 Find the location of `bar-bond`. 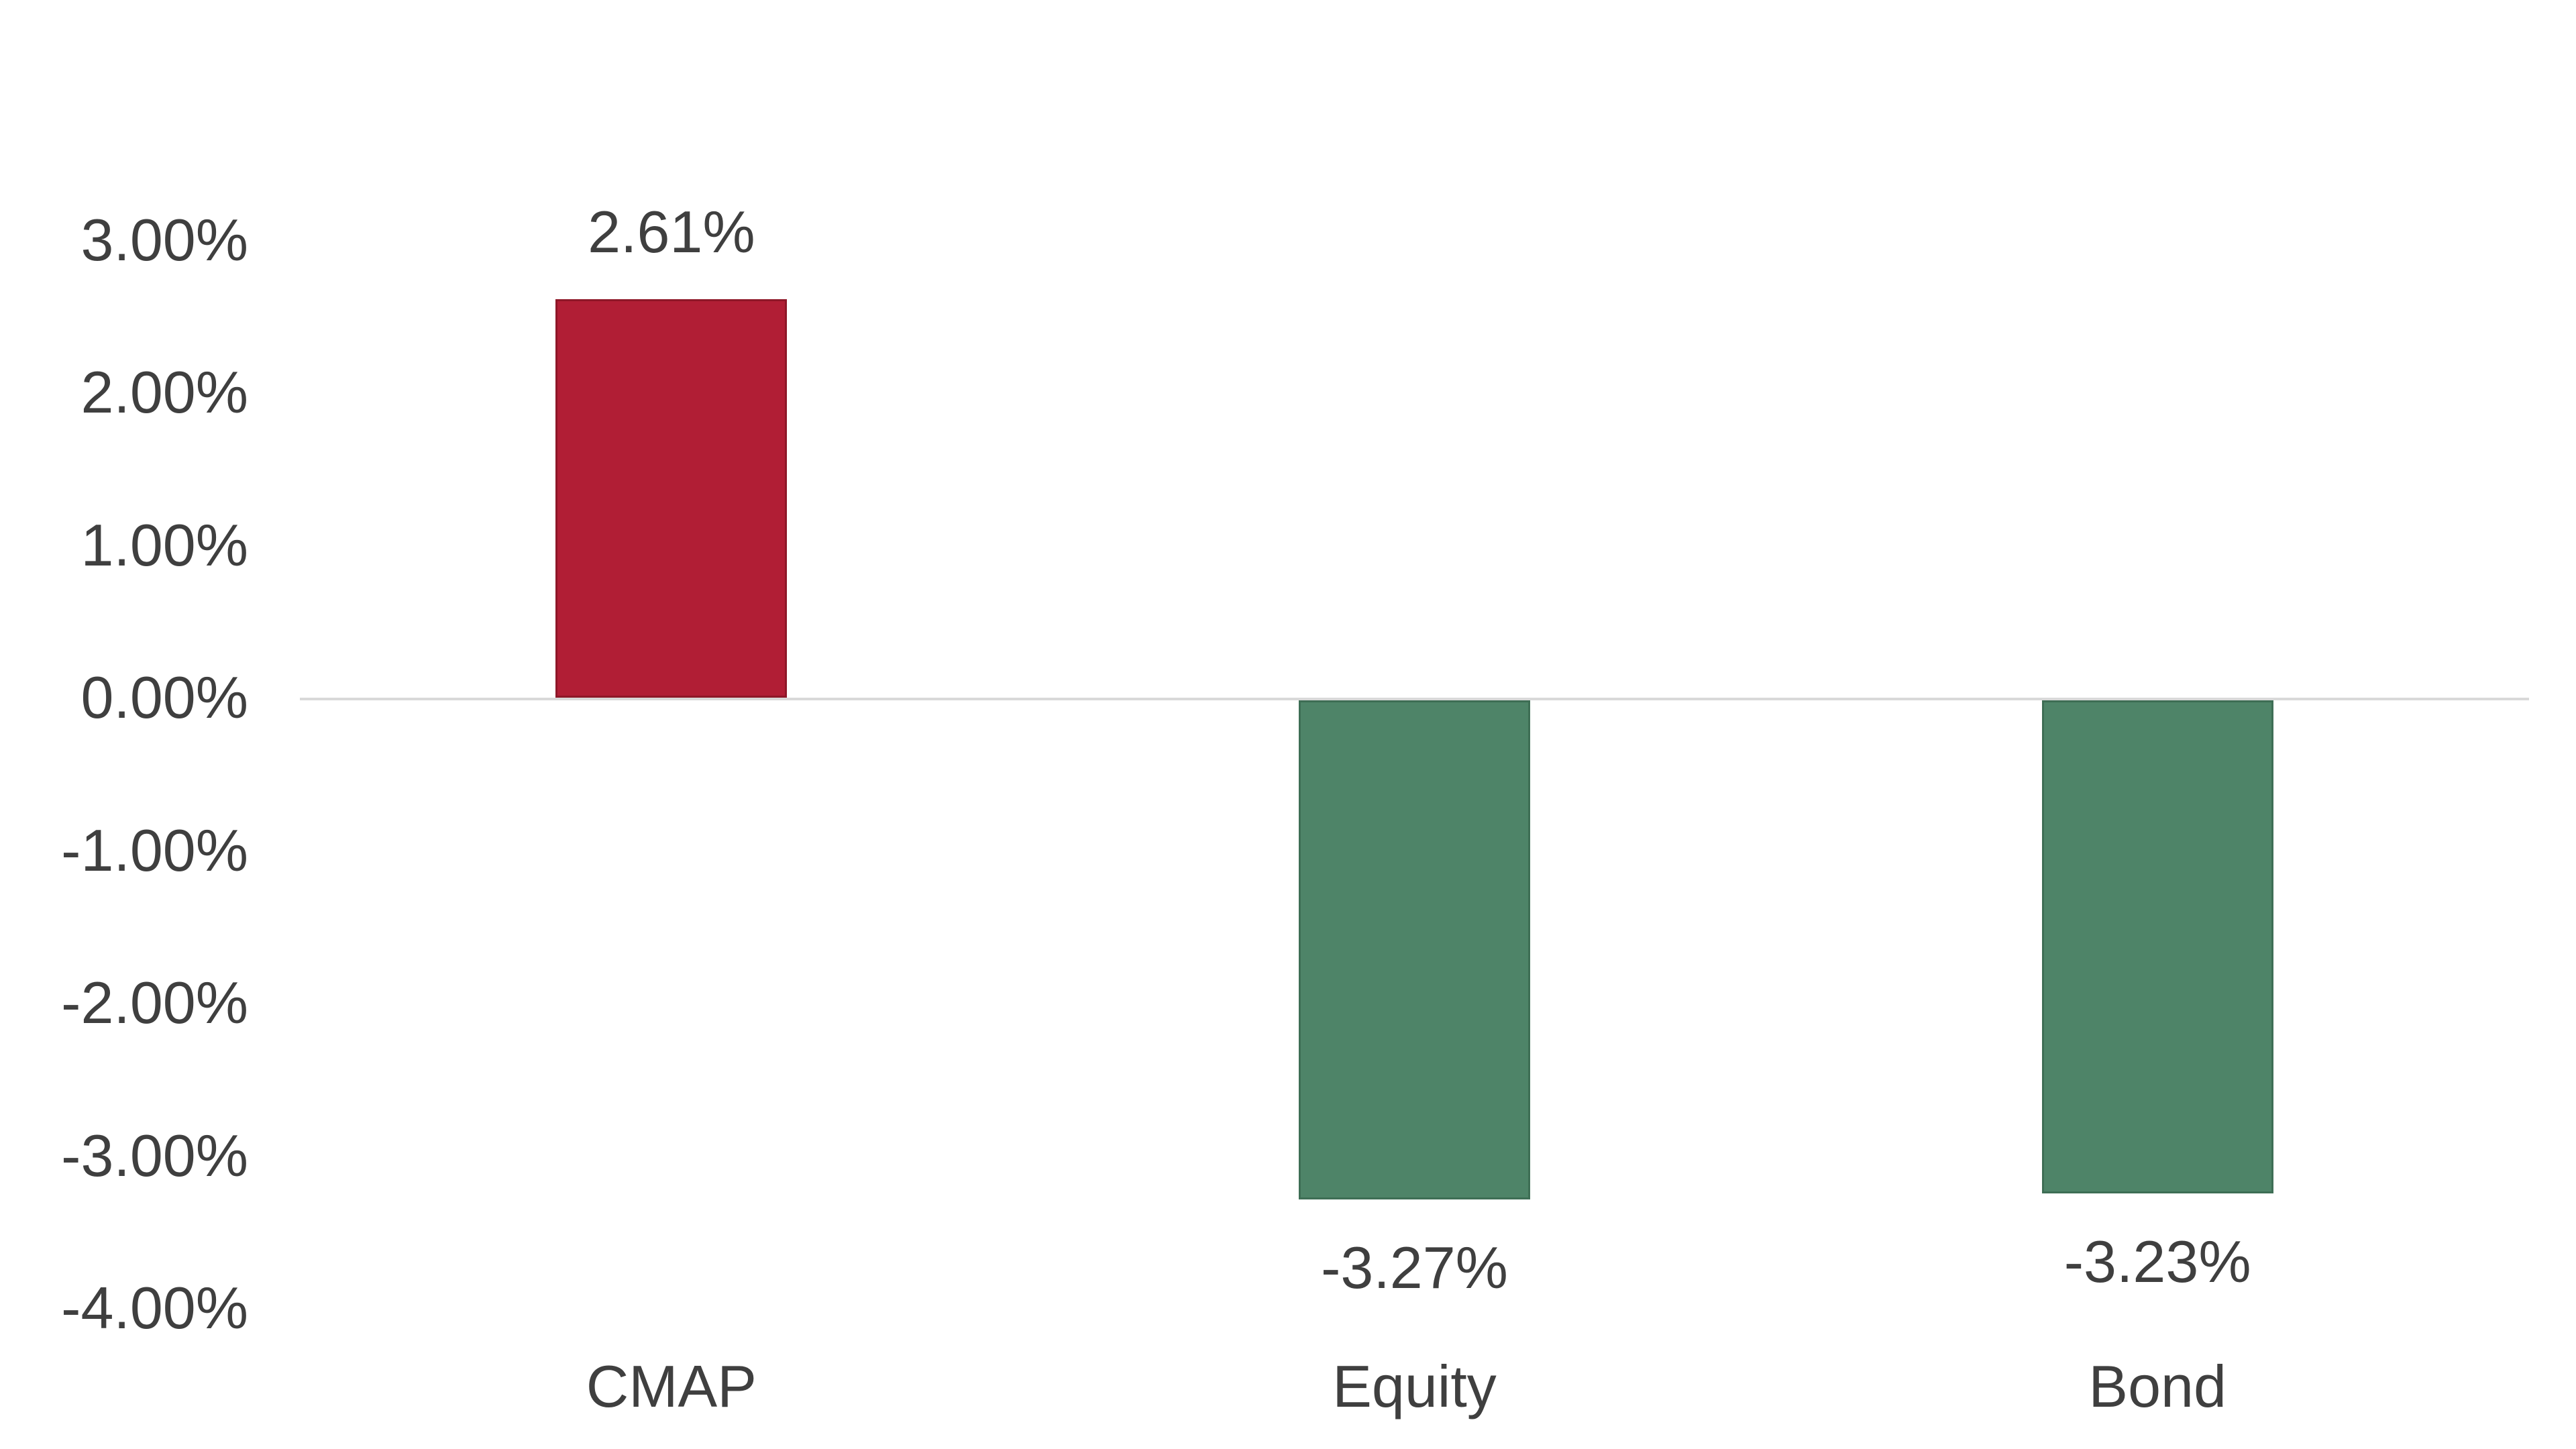

bar-bond is located at coordinates (2157, 946).